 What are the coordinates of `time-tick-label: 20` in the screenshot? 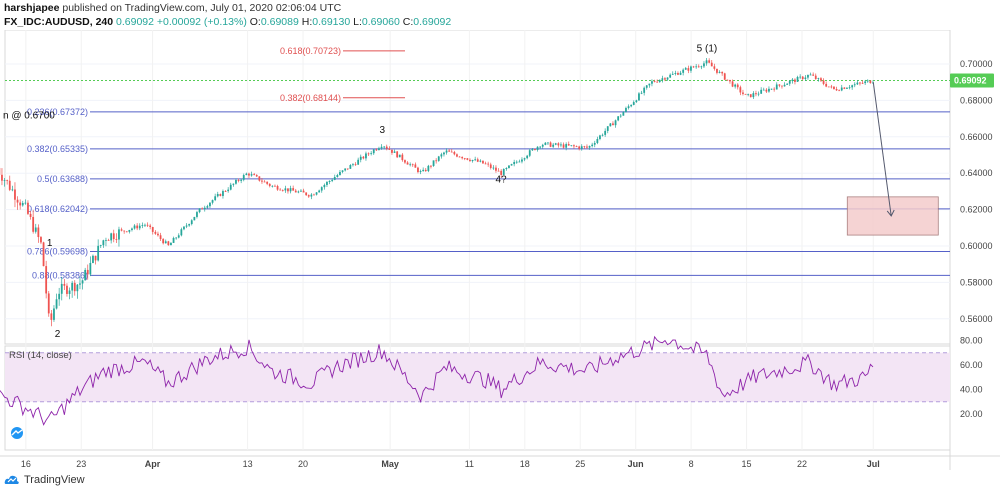 It's located at (303, 464).